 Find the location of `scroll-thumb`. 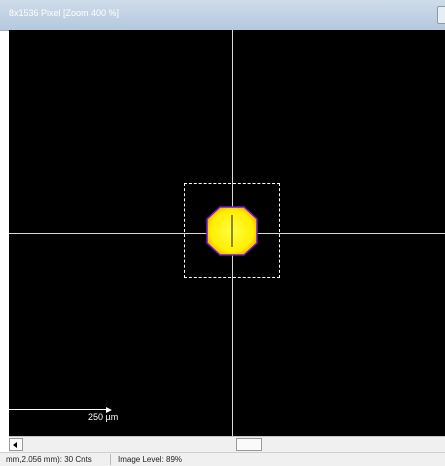

scroll-thumb is located at coordinates (249, 444).